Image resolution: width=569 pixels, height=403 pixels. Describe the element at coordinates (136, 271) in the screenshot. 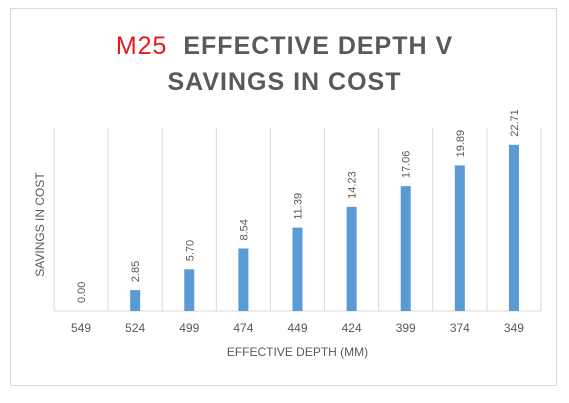

I see `data-label: 2.85` at that location.